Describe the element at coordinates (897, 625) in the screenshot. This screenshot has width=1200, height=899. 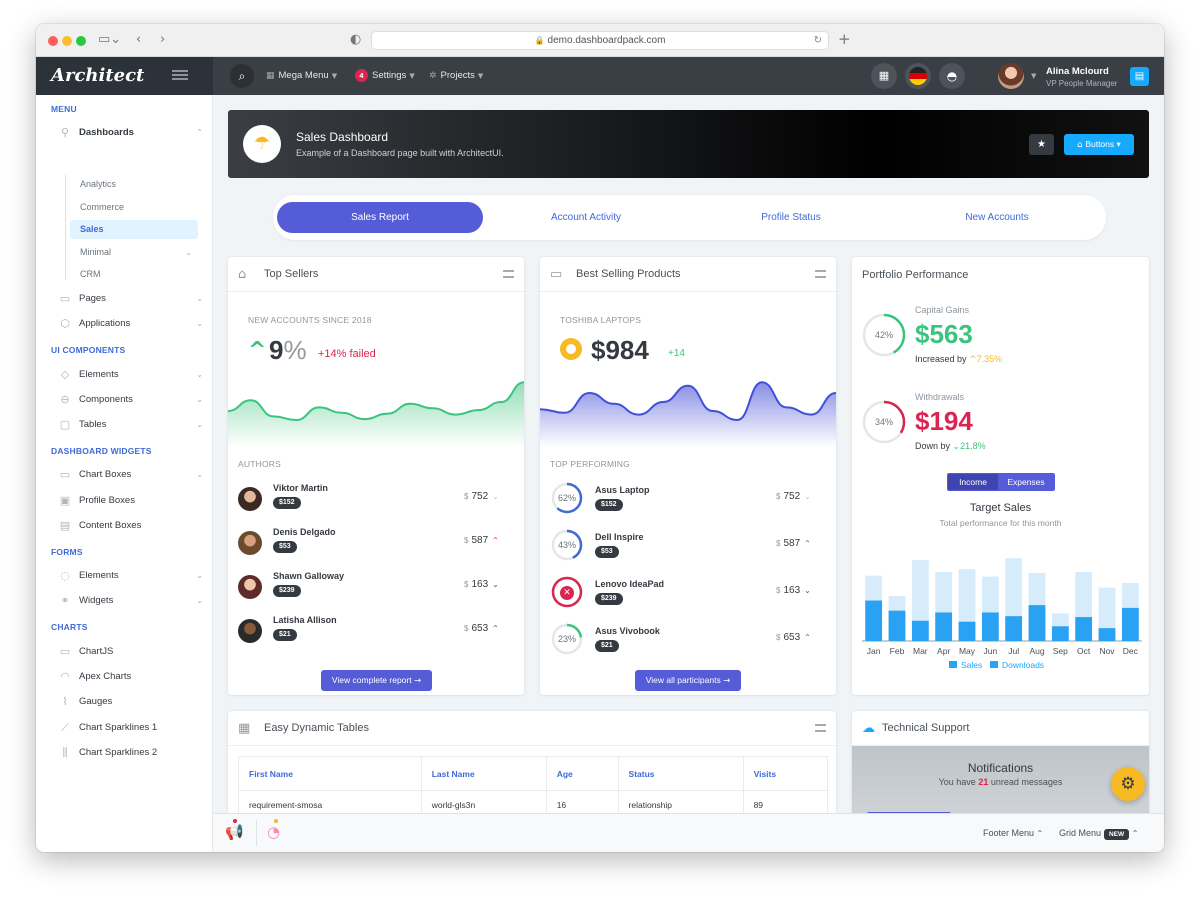
I see `bar-sales-feb` at that location.